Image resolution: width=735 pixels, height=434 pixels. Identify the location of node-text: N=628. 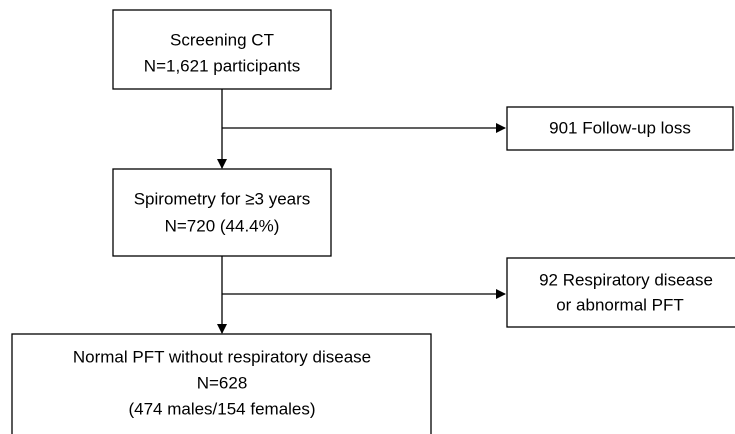
(222, 382).